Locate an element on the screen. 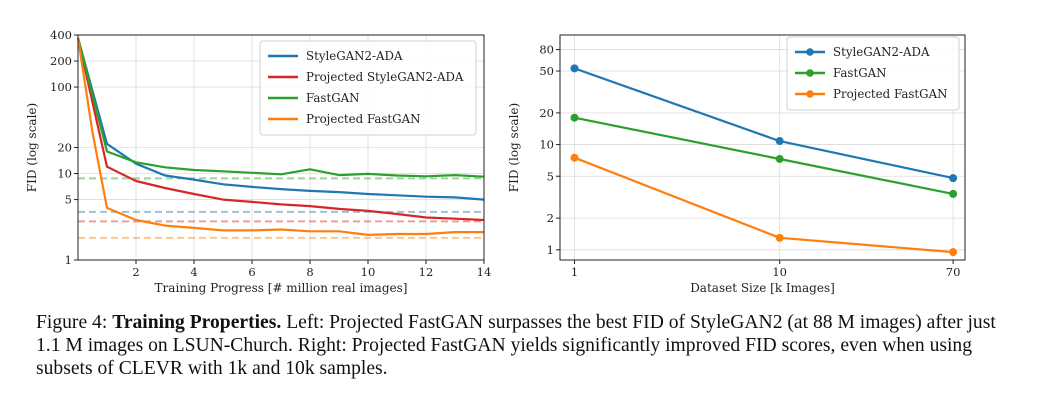  x-tick-label: 6 is located at coordinates (251, 272).